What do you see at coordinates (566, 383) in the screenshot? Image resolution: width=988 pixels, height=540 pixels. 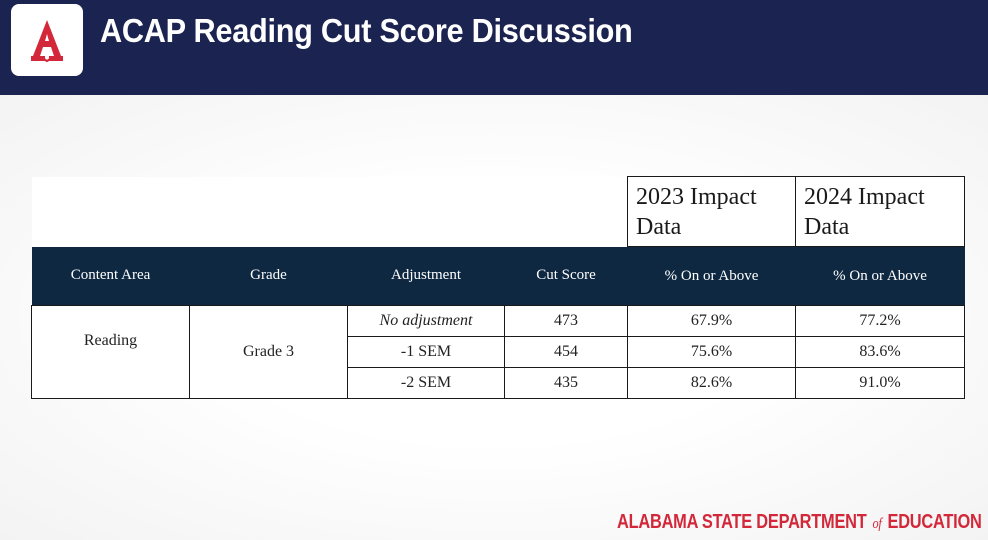 I see `cut-score-cell: 435` at bounding box center [566, 383].